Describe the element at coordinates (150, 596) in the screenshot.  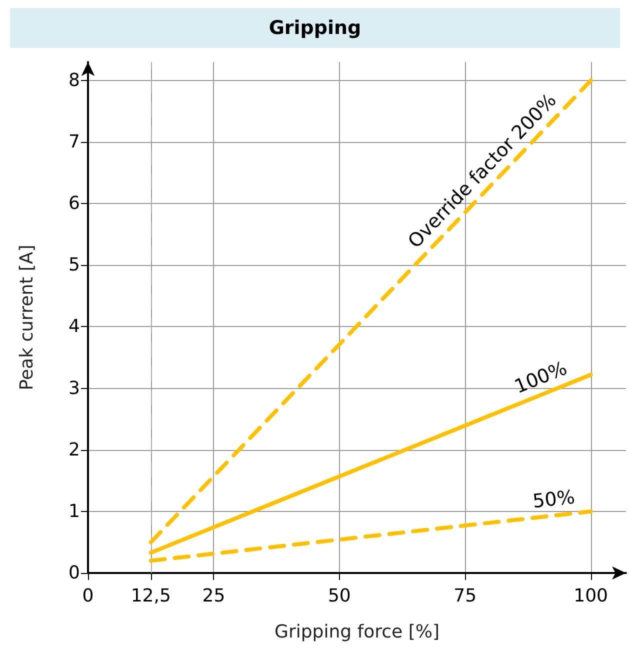
I see `x-tick-label: 12,5` at that location.